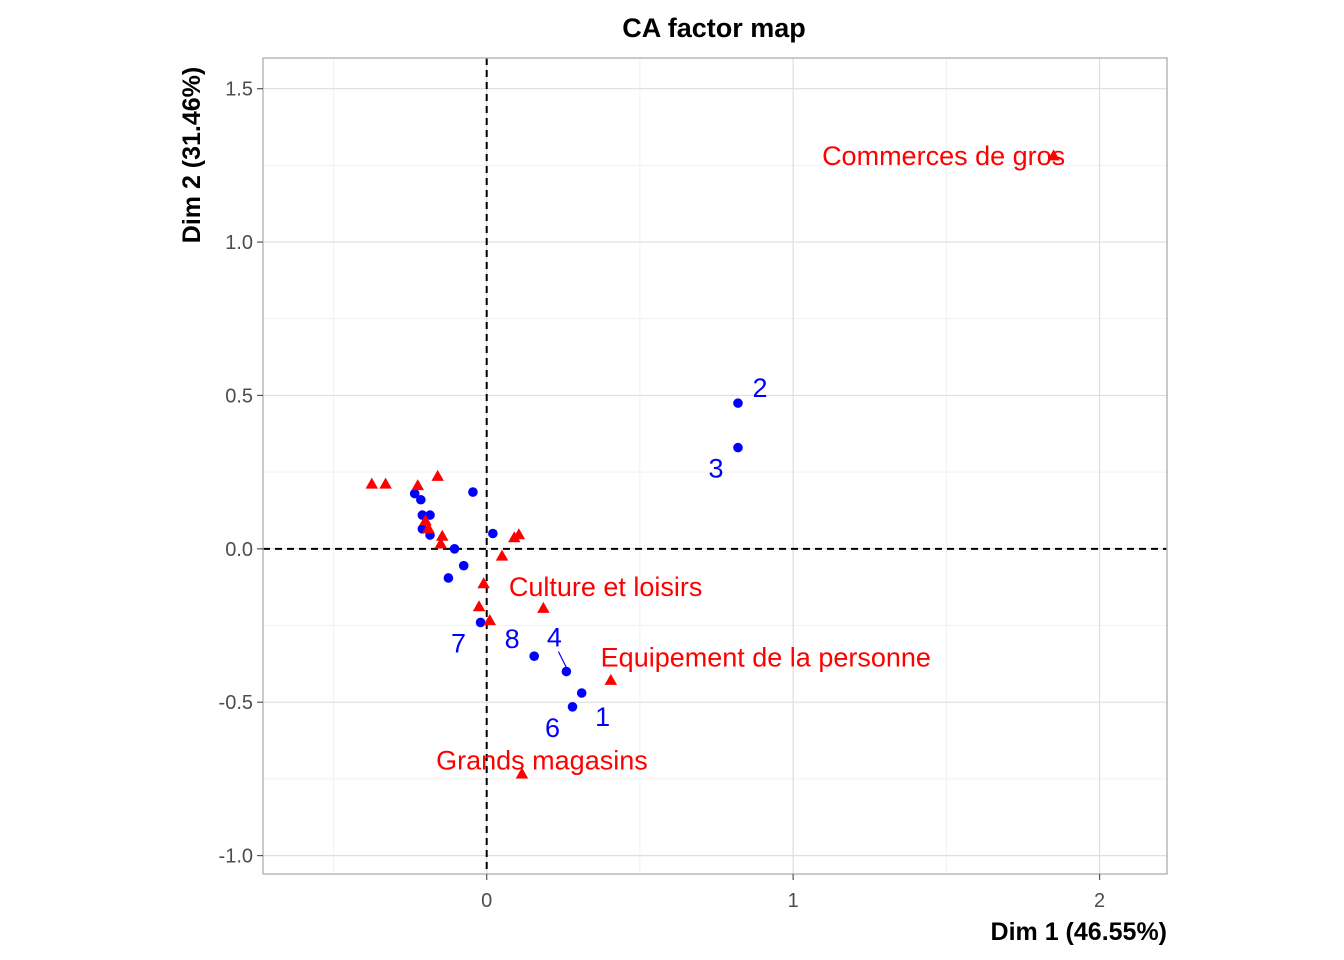 This screenshot has height=960, width=1344. What do you see at coordinates (606, 587) in the screenshot?
I see `point-label: Culture et loisirs` at bounding box center [606, 587].